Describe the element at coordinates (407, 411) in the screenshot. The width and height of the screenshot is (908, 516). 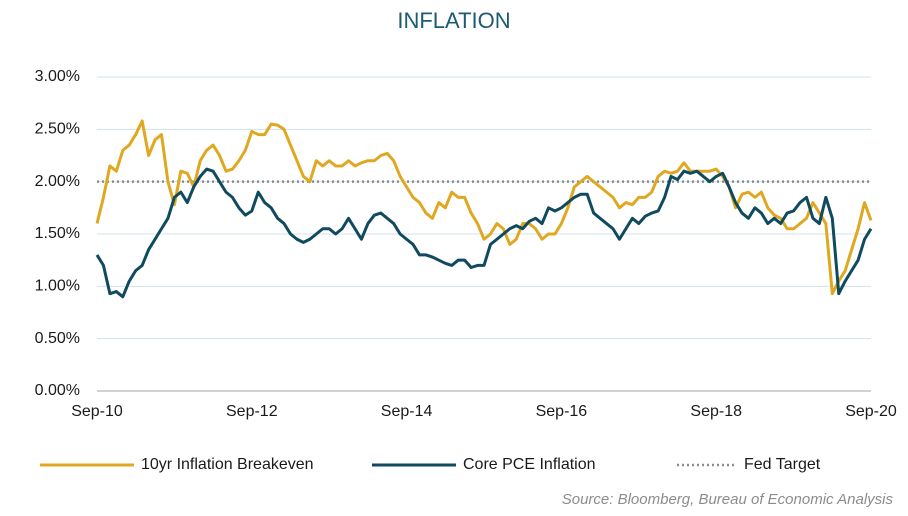
I see `x-tick-label: Sep-14` at that location.